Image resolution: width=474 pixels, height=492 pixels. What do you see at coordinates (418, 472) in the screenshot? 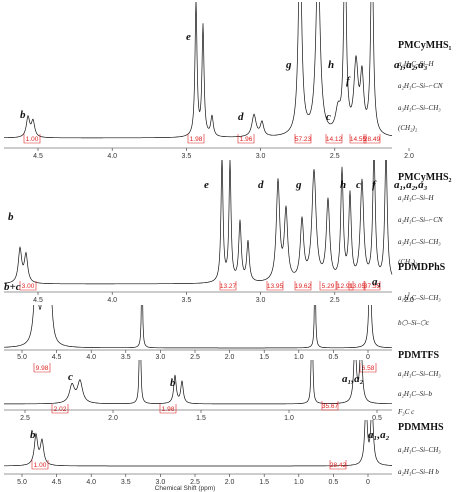
I see `structure-text: a₂H₃C–Si–H b` at bounding box center [418, 472].